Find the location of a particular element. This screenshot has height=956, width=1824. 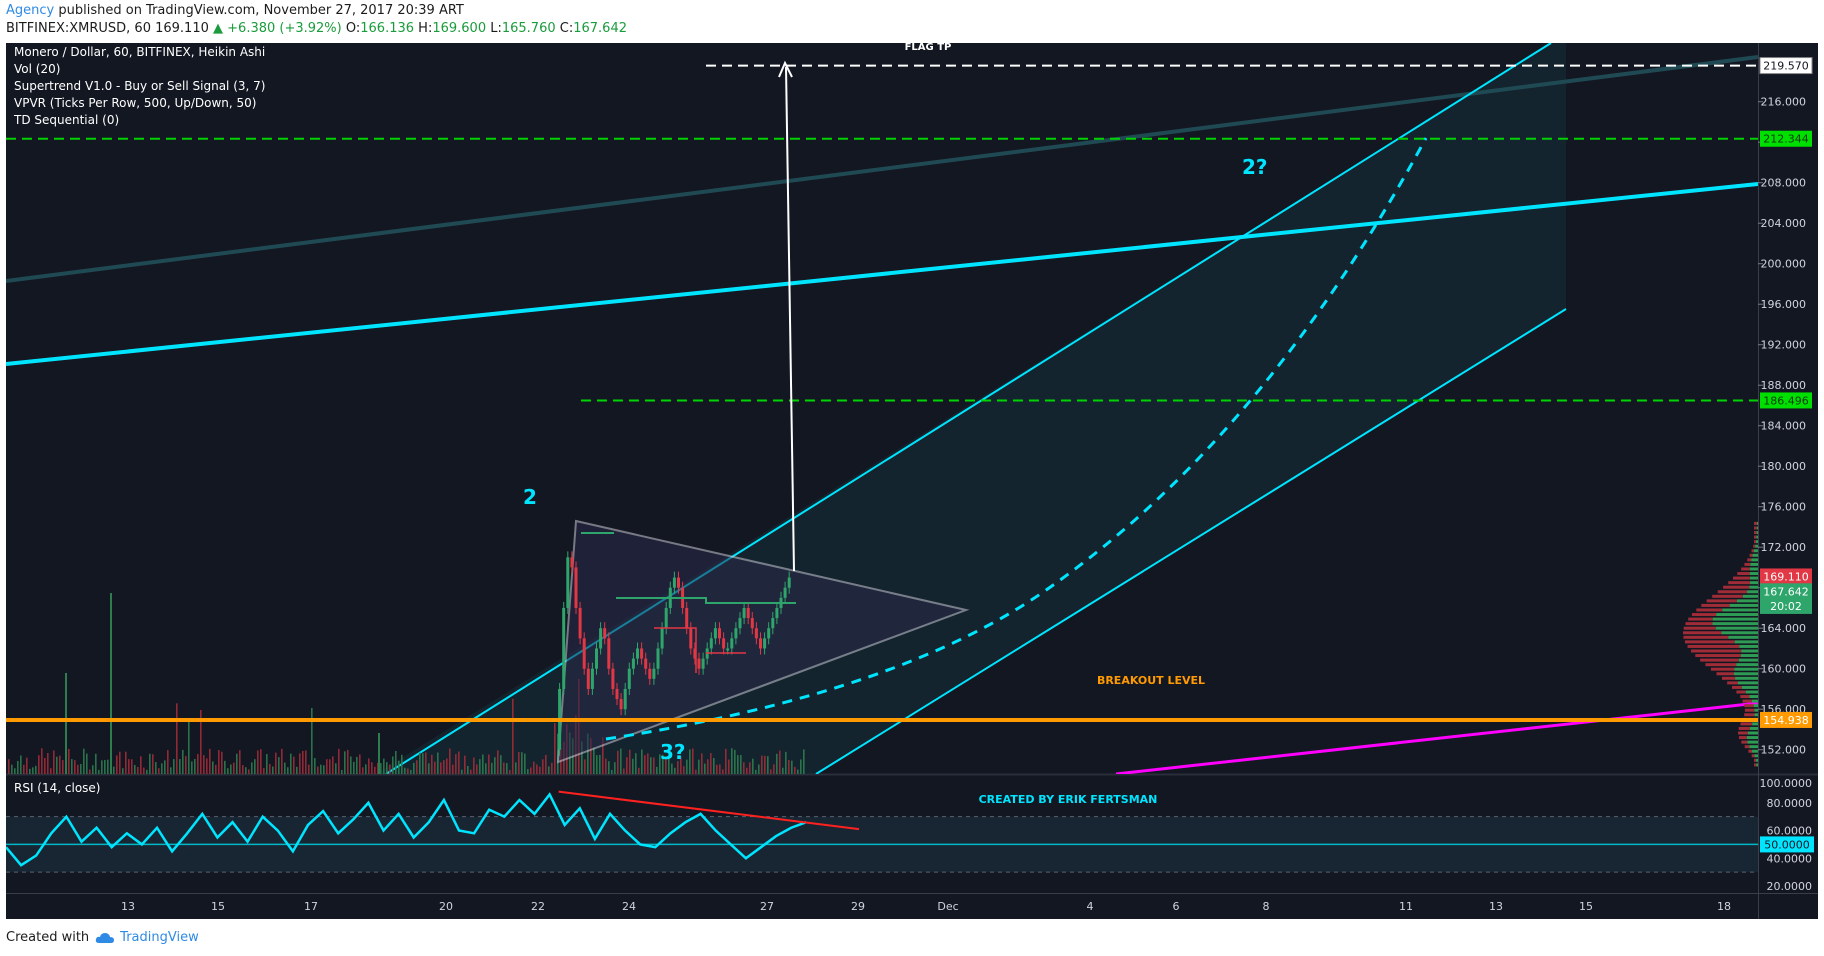

rsi-line is located at coordinates (406, 829).